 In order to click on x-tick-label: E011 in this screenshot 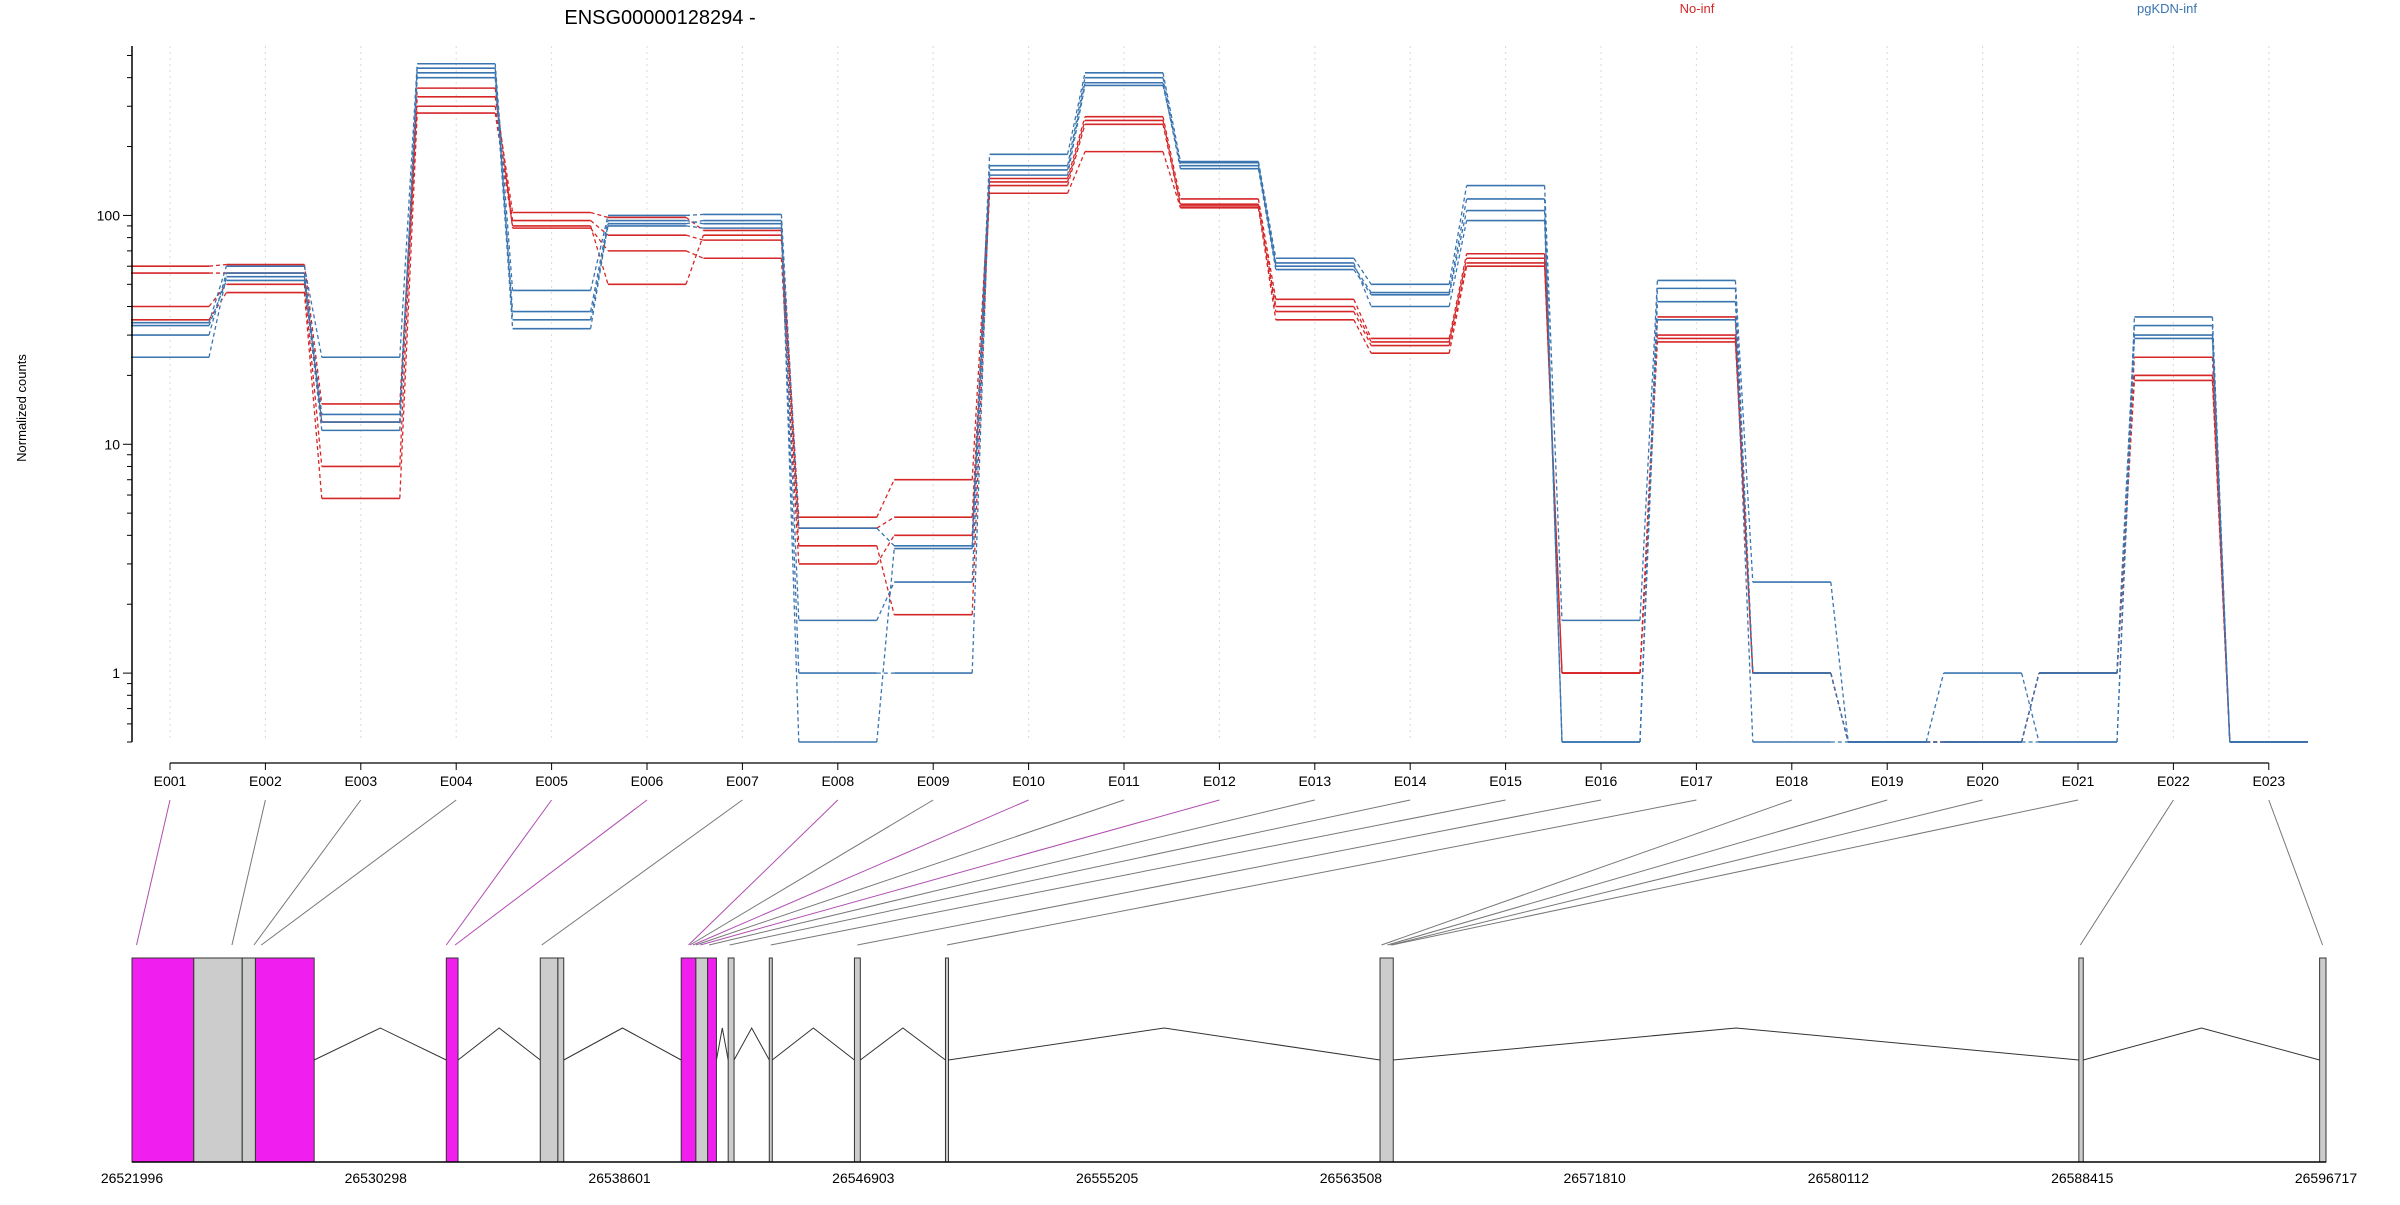, I will do `click(1124, 781)`.